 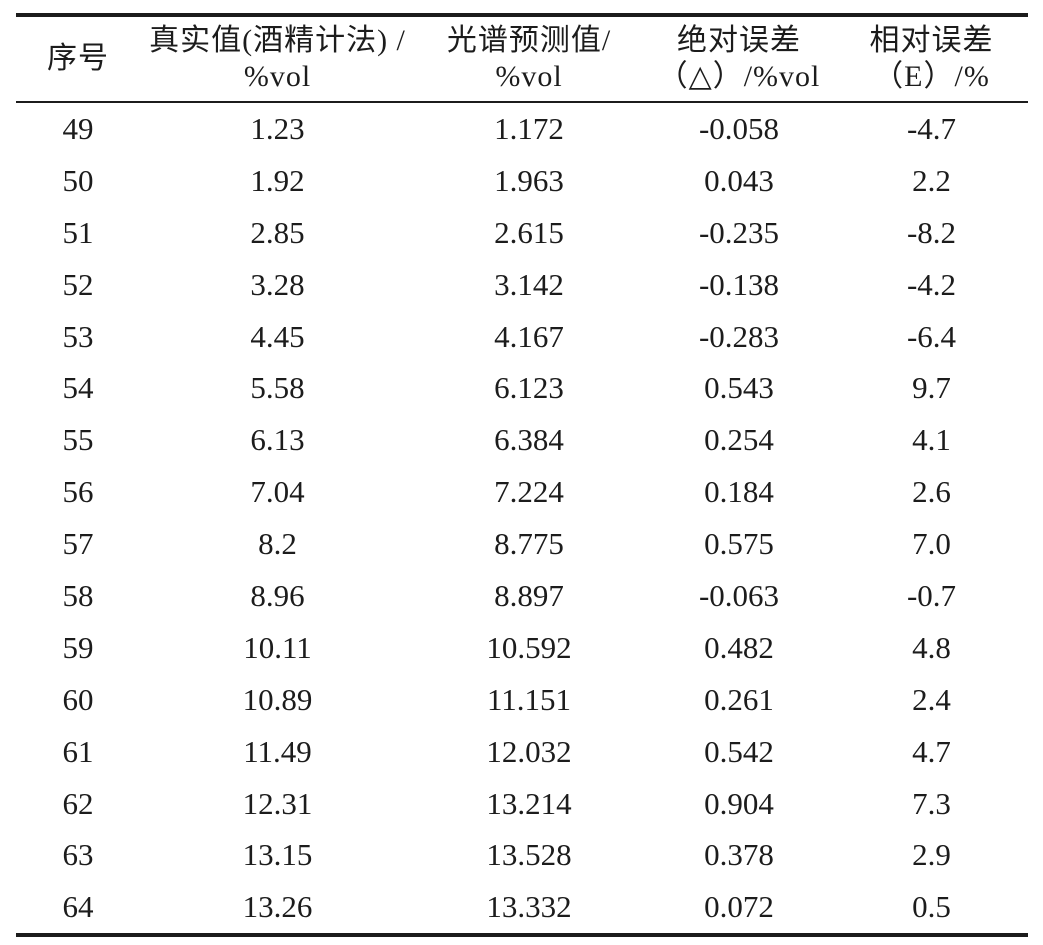 What do you see at coordinates (277, 803) in the screenshot?
I see `cell-true_value: 12.31` at bounding box center [277, 803].